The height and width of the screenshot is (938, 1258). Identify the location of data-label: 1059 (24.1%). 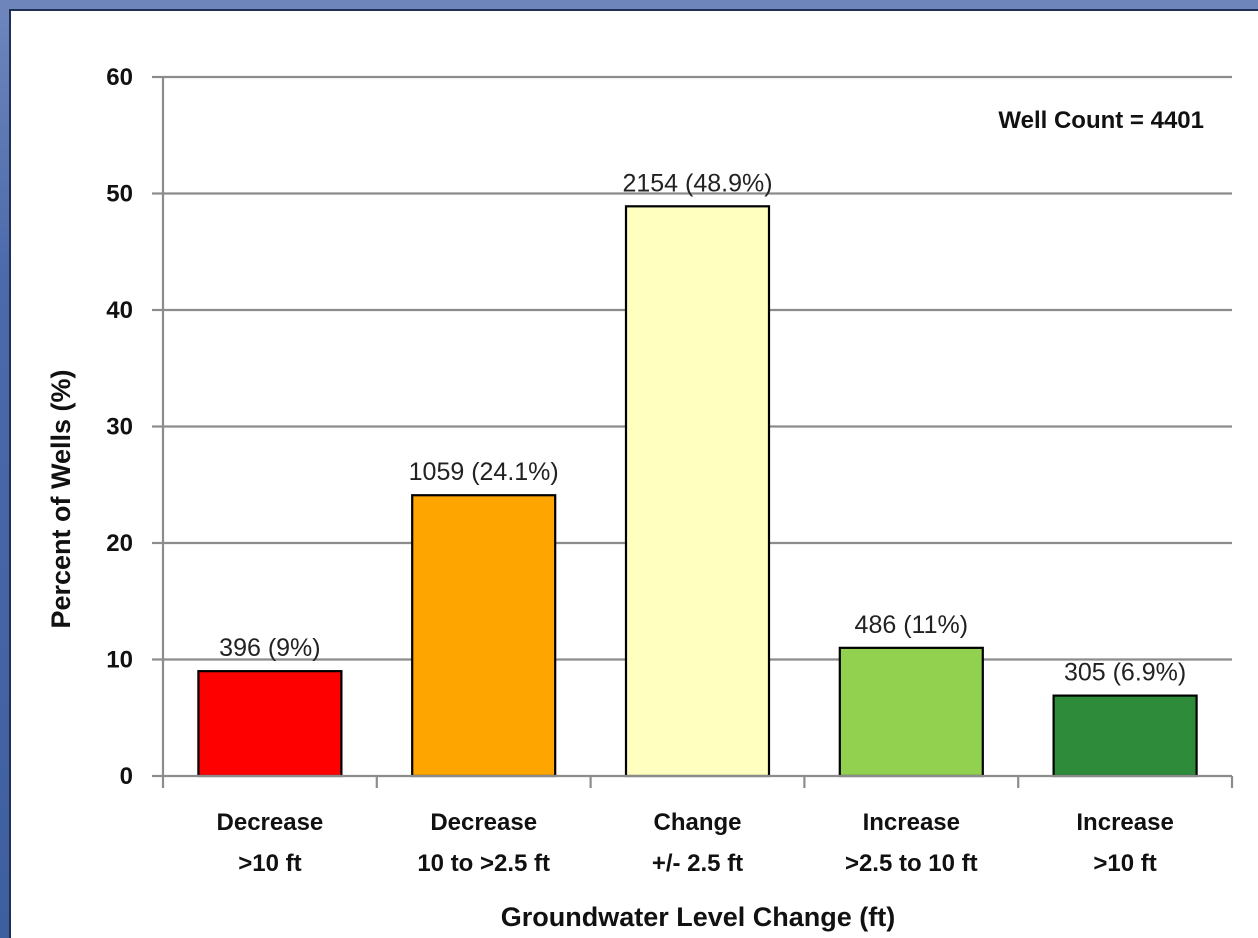
(484, 472).